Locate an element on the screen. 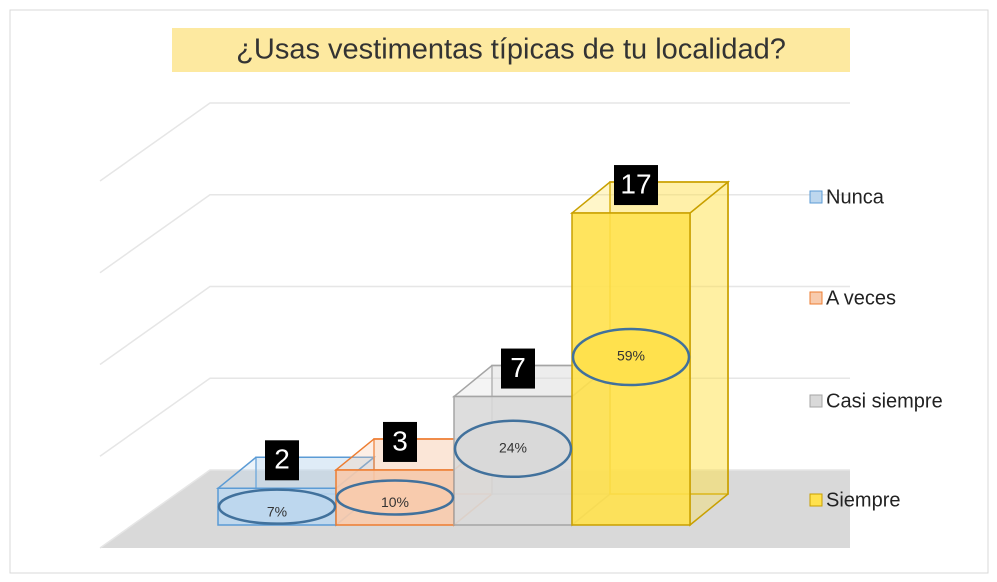 The width and height of the screenshot is (997, 582). legend-label: Nunca is located at coordinates (855, 197).